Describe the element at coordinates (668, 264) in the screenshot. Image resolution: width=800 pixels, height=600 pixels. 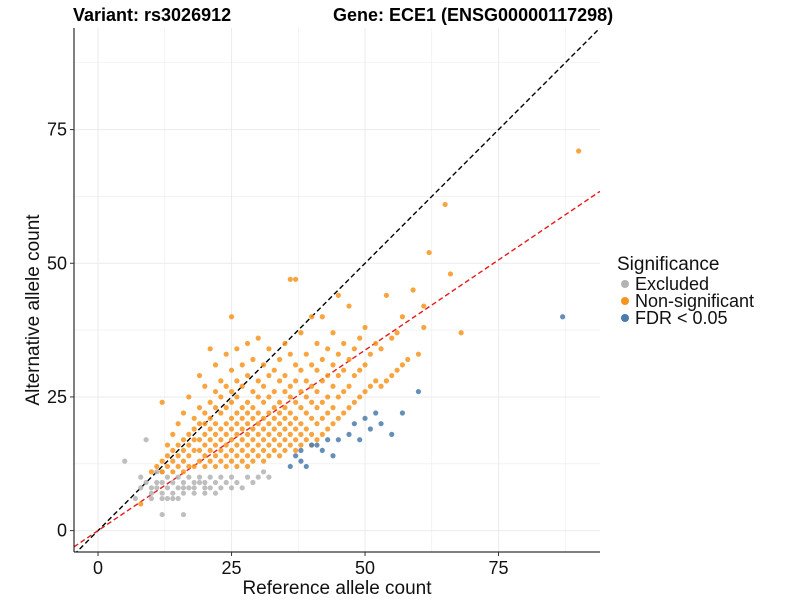
I see `legend-title: Significance` at that location.